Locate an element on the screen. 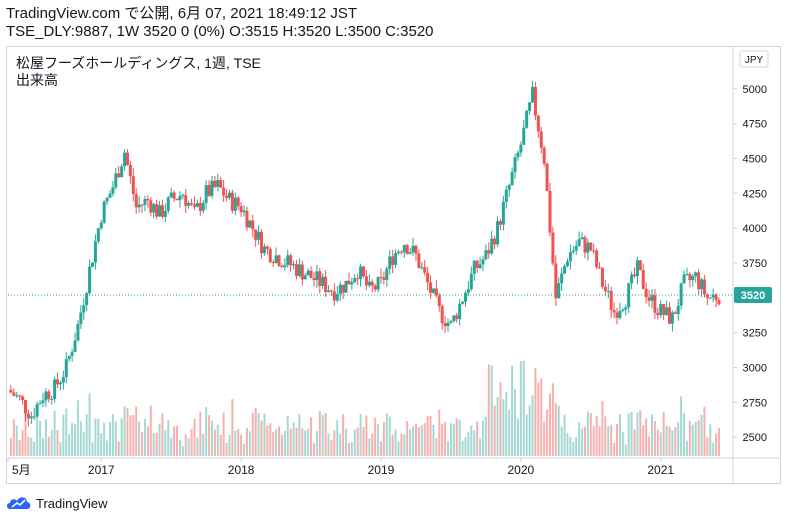  y-tick-label: 2750 is located at coordinates (755, 403).